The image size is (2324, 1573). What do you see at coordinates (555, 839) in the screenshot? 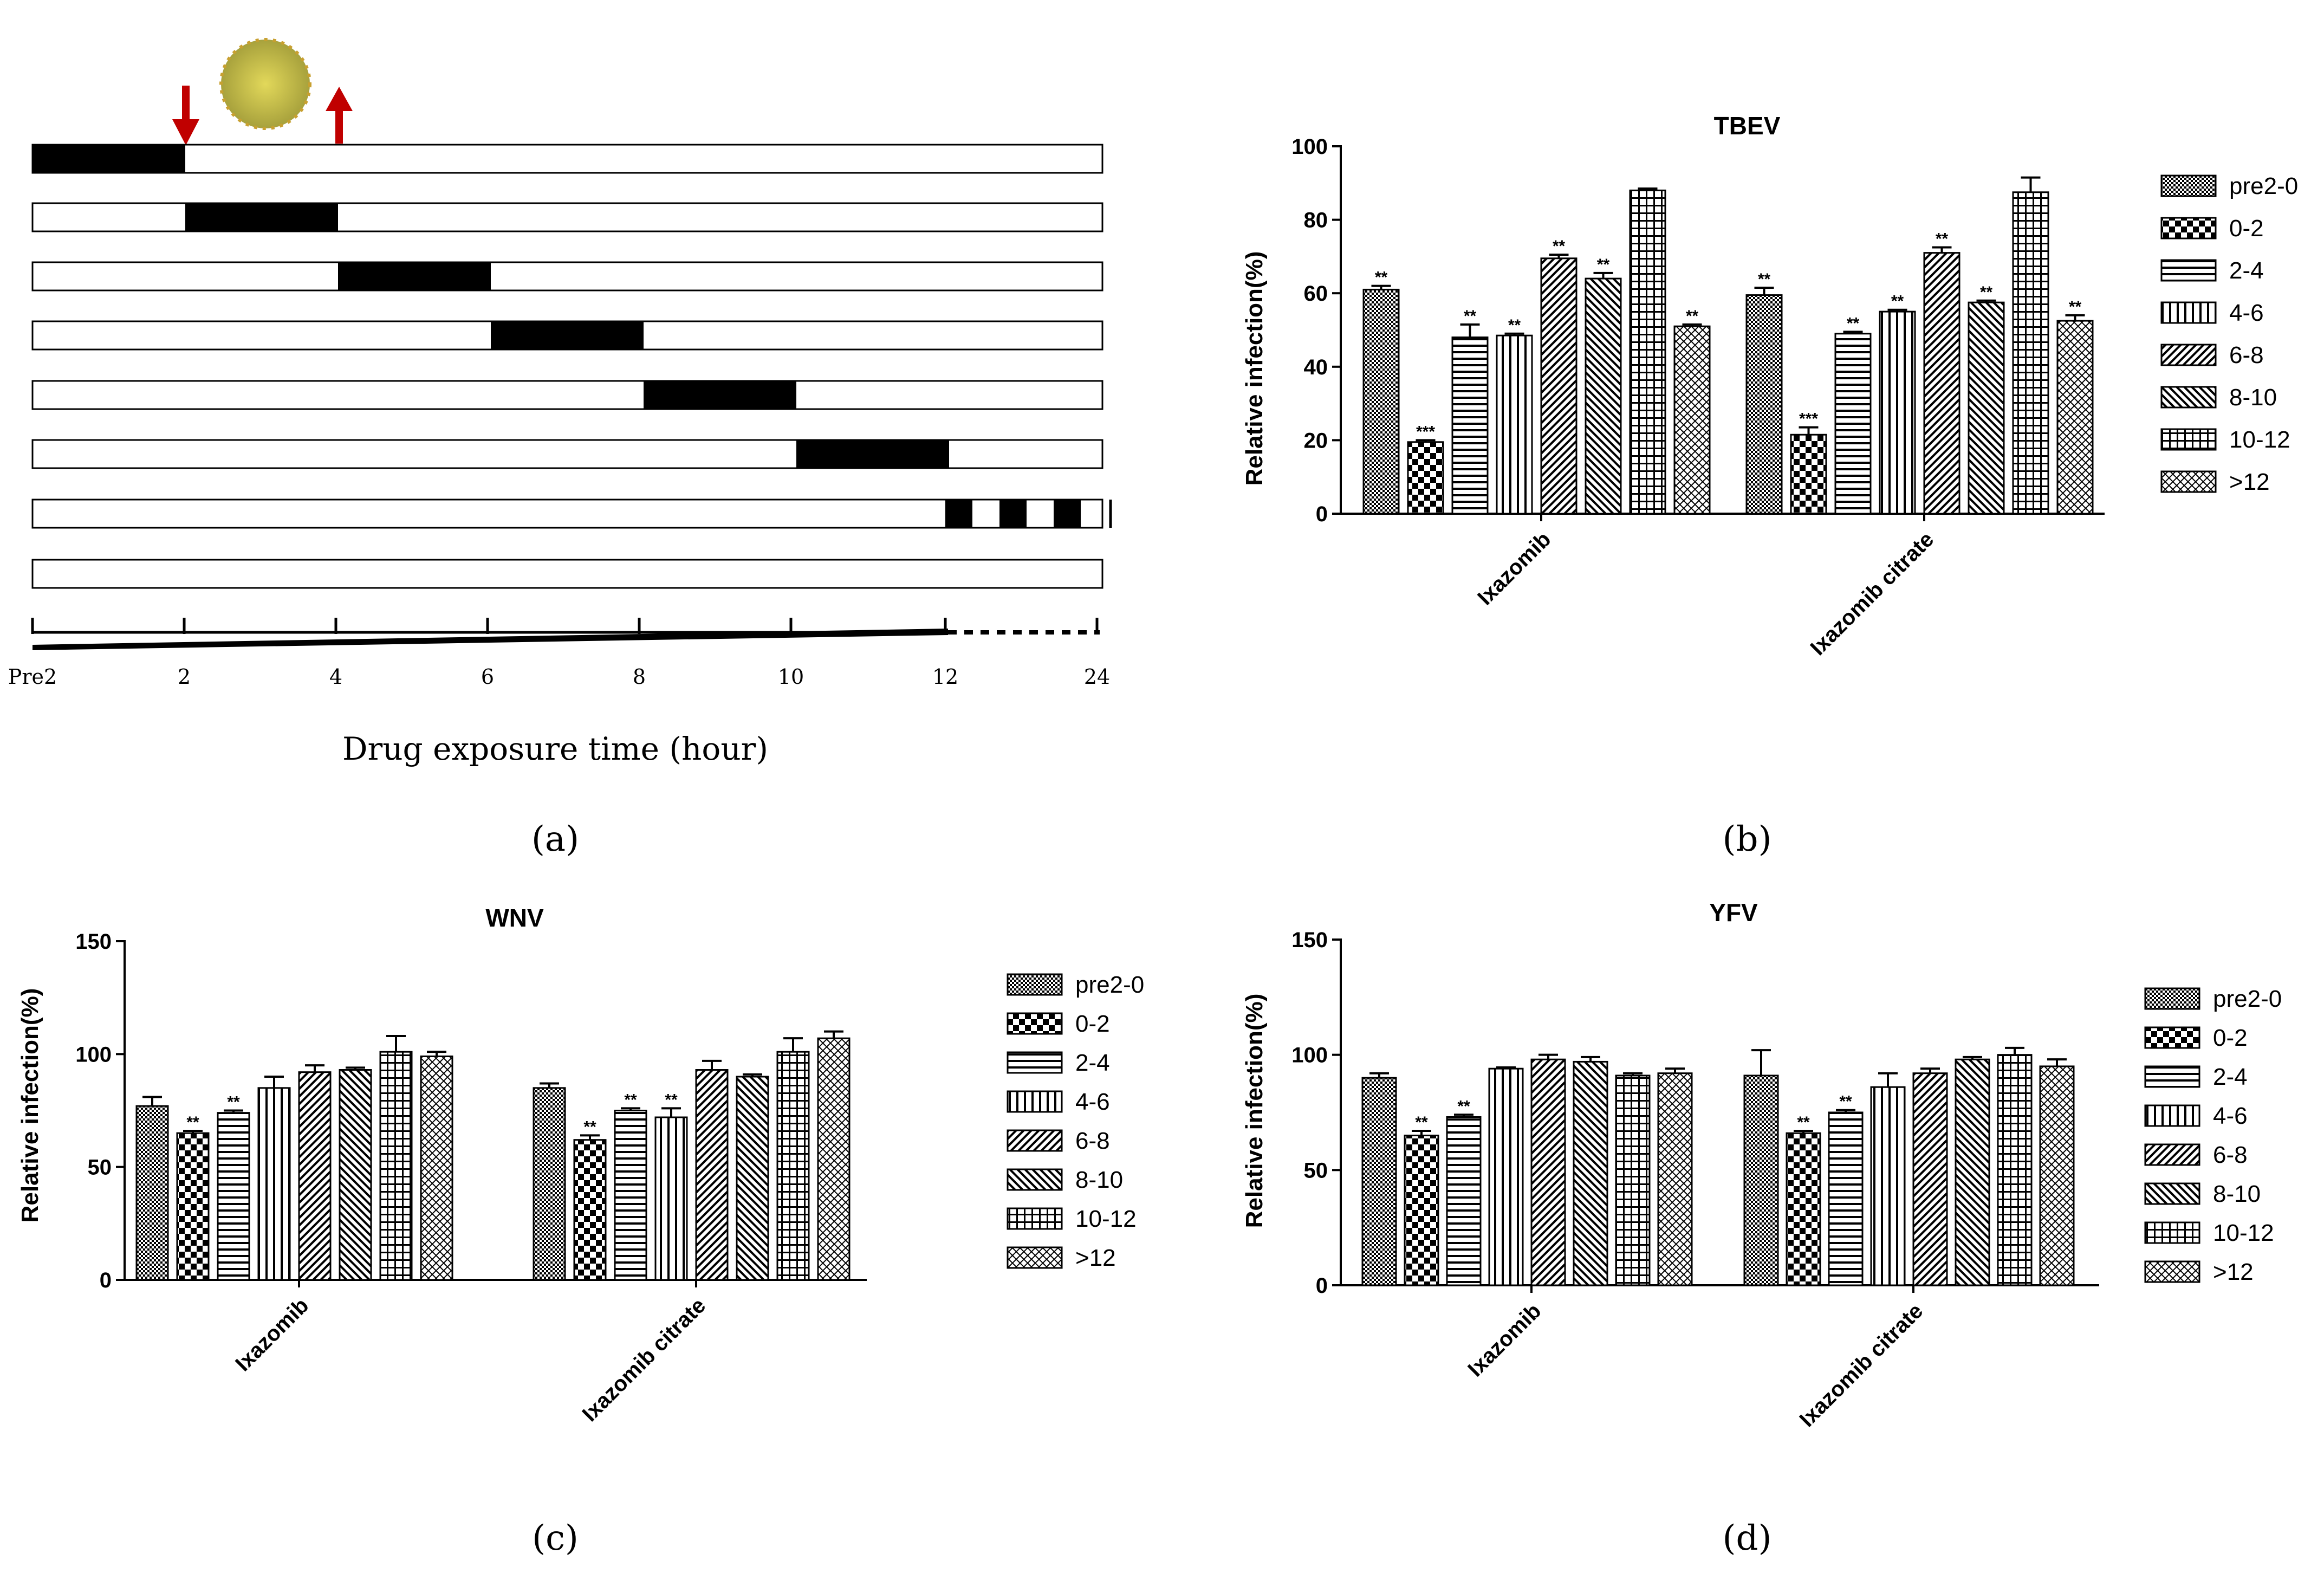
I see `panel-label-a: (a)` at bounding box center [555, 839].